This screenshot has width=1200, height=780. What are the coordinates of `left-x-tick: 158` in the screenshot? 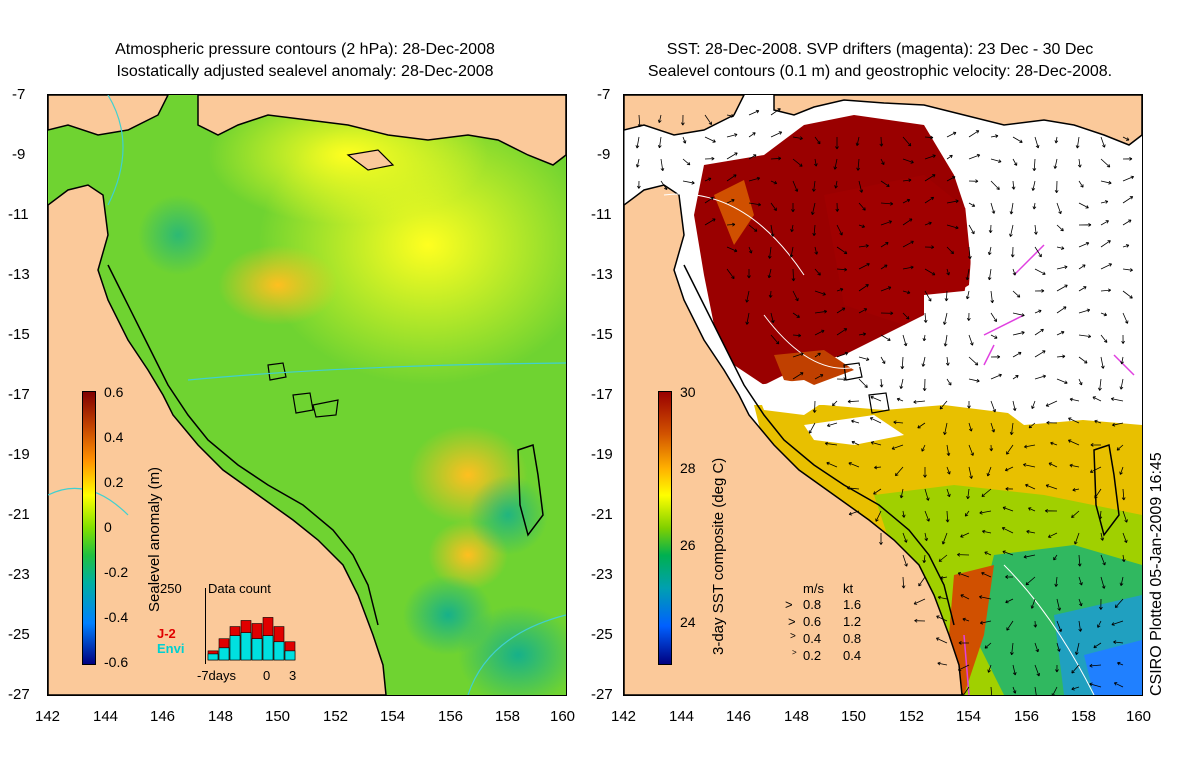 It's located at (508, 716).